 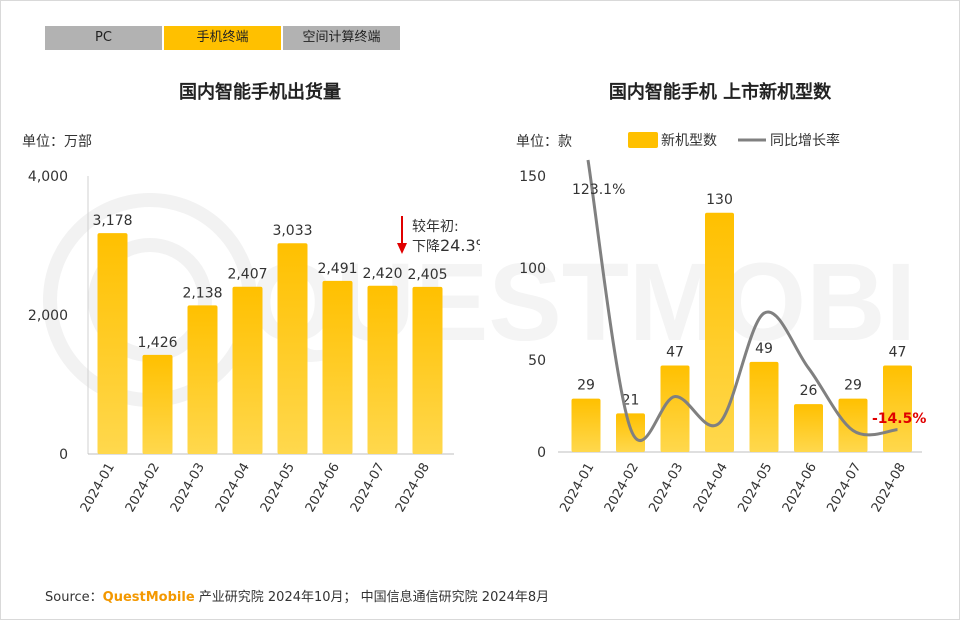 I want to click on chart1-unit-label: 单位：万部, so click(x=57, y=142).